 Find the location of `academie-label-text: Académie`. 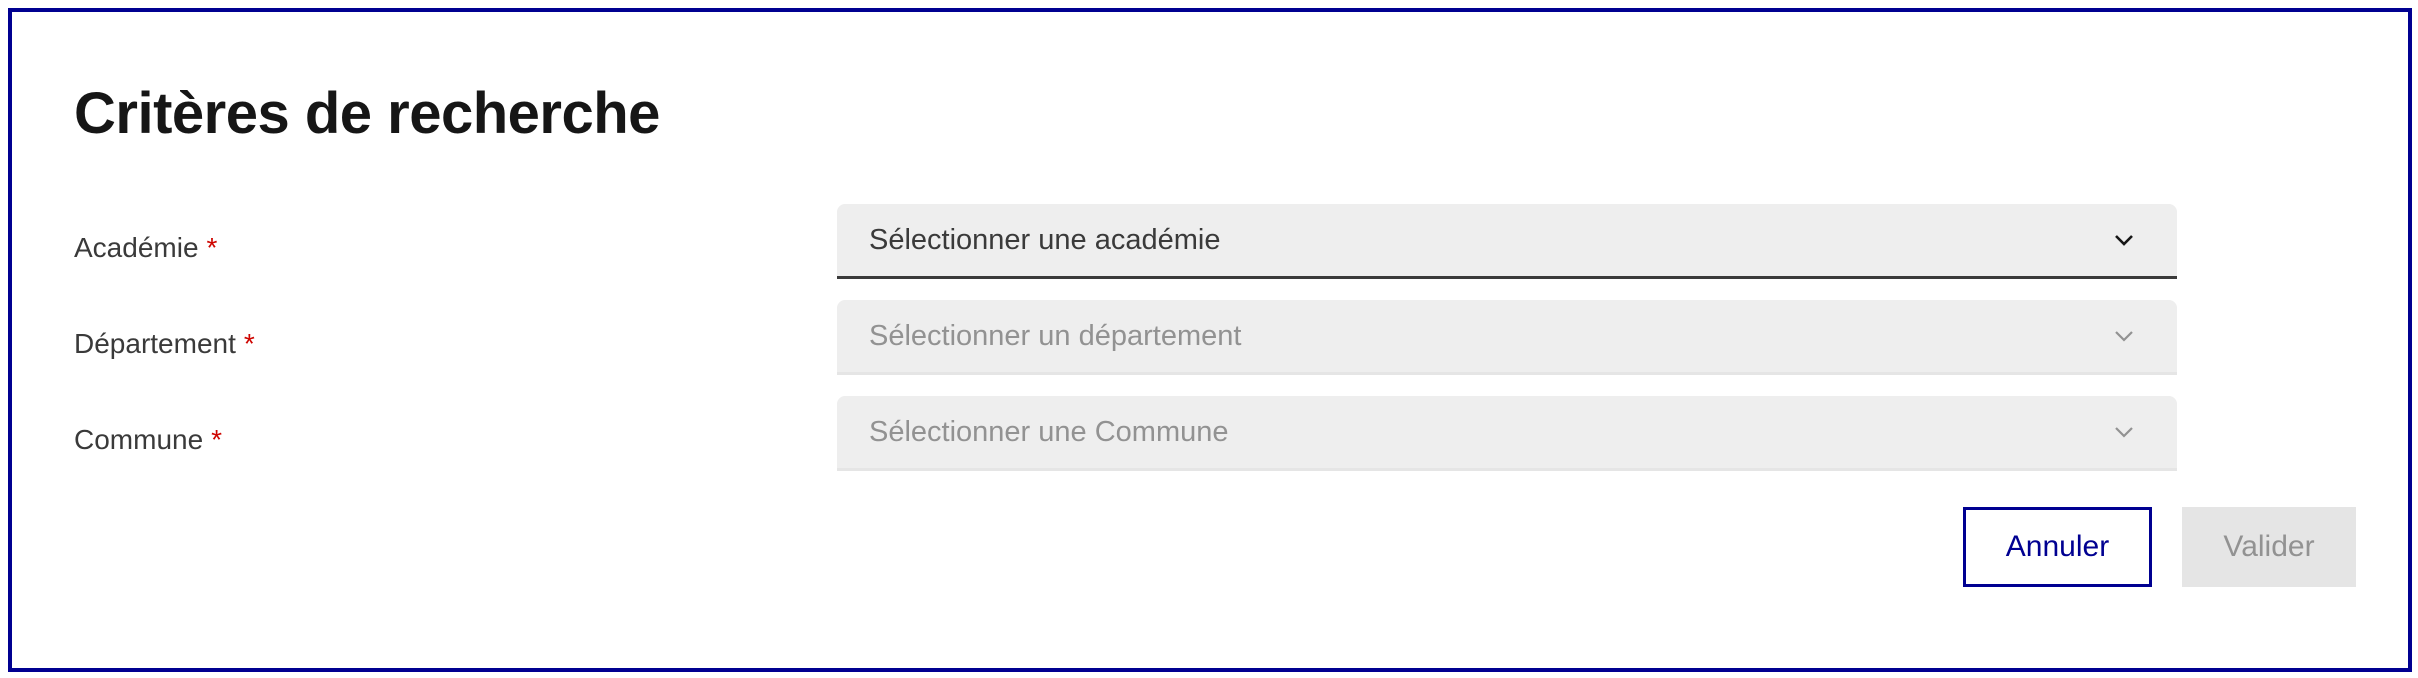

academie-label-text: Académie is located at coordinates (136, 247).